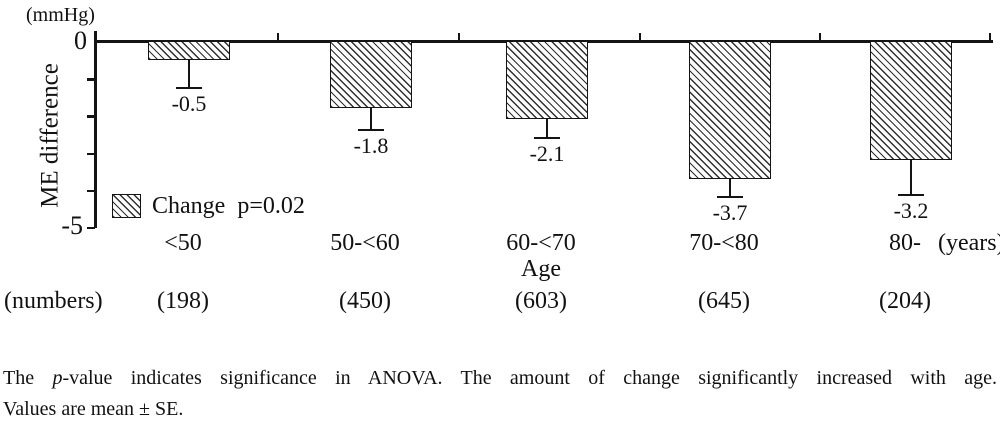 The height and width of the screenshot is (425, 1000). What do you see at coordinates (60, 15) in the screenshot?
I see `y-axis-unit-label: (mmHg)` at bounding box center [60, 15].